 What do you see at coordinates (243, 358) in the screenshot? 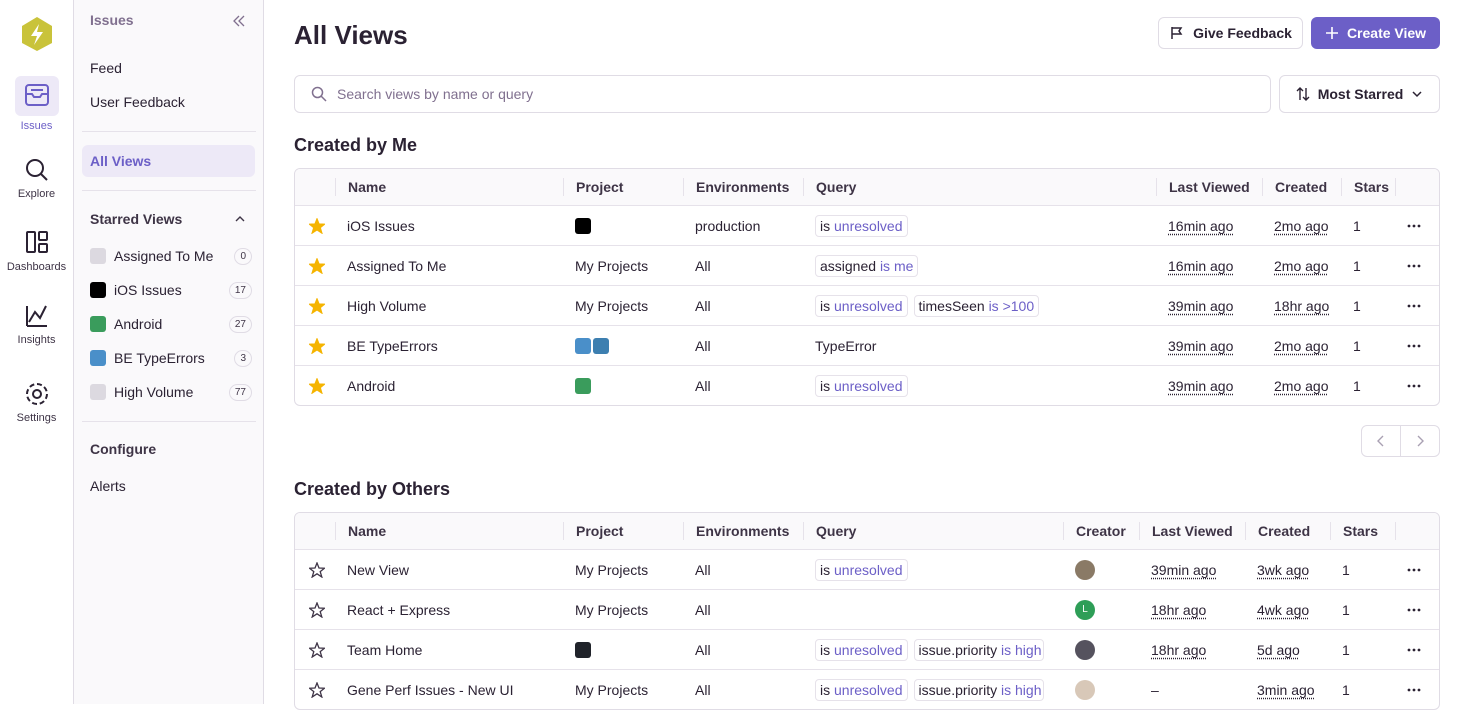
I see `view-count: 3` at bounding box center [243, 358].